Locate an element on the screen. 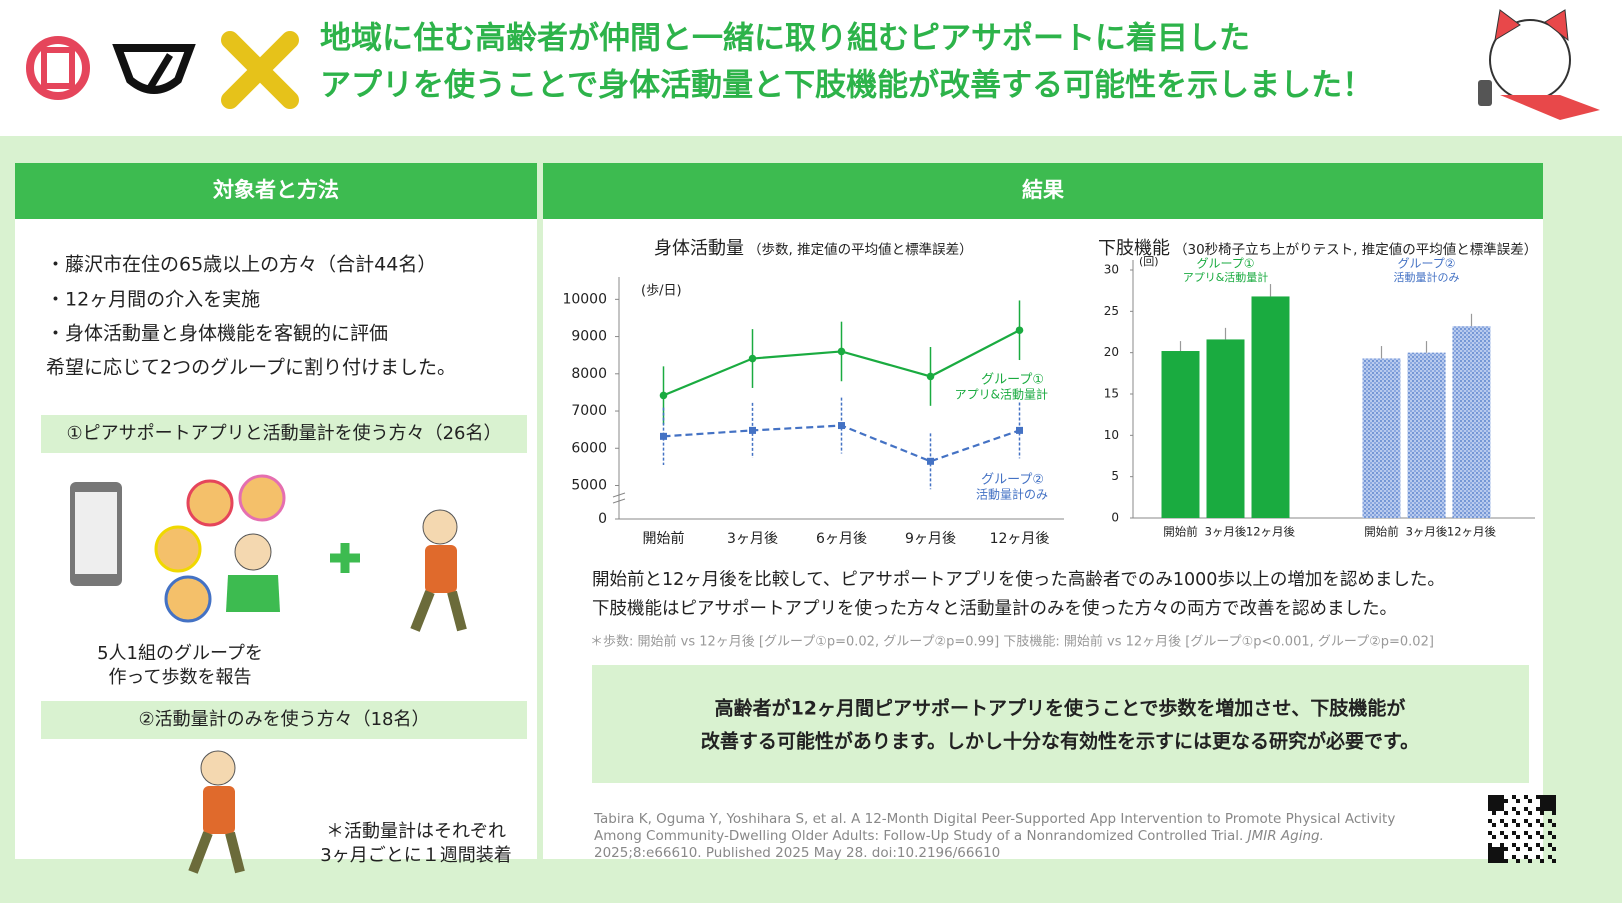 The height and width of the screenshot is (903, 1622). title-line: アプリを使うことで身体活動量と下肢機能が改善する可能性を示しました！ is located at coordinates (846, 86).